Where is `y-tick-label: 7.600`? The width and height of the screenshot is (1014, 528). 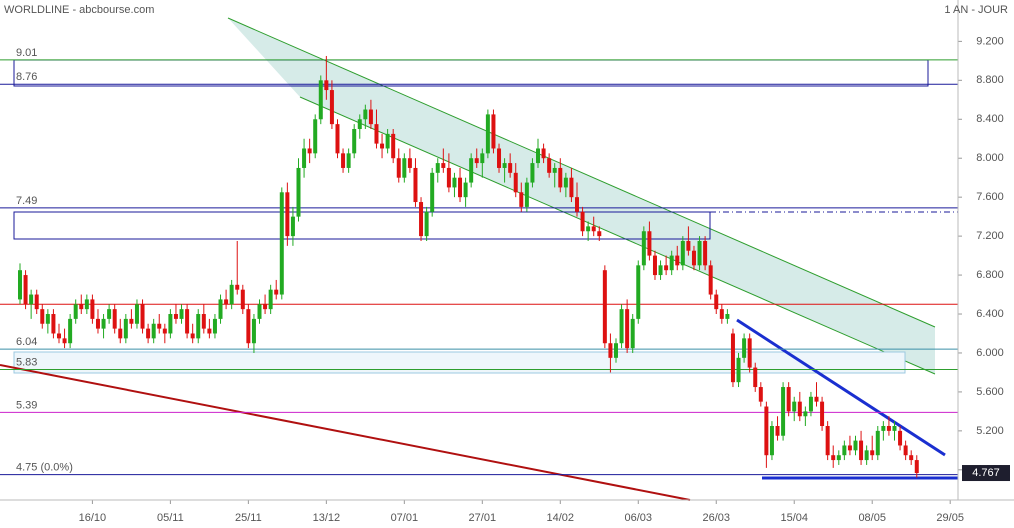 y-tick-label: 7.600 is located at coordinates (990, 197).